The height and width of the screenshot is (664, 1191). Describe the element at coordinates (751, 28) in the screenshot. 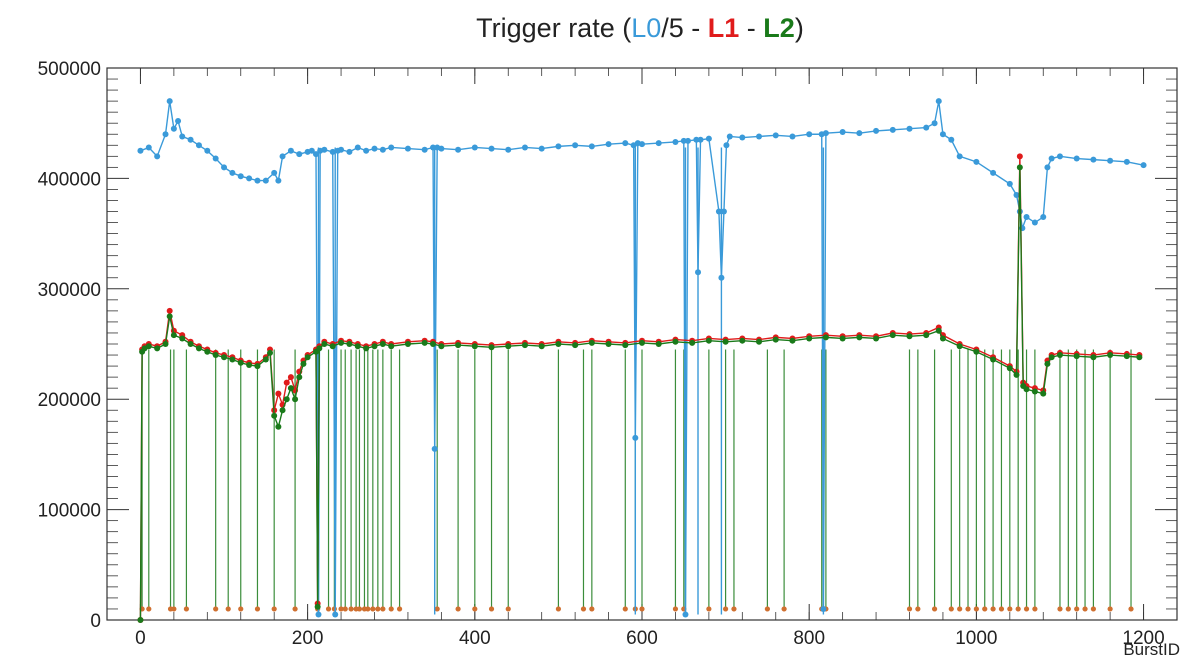

I see `title-sep: -` at that location.